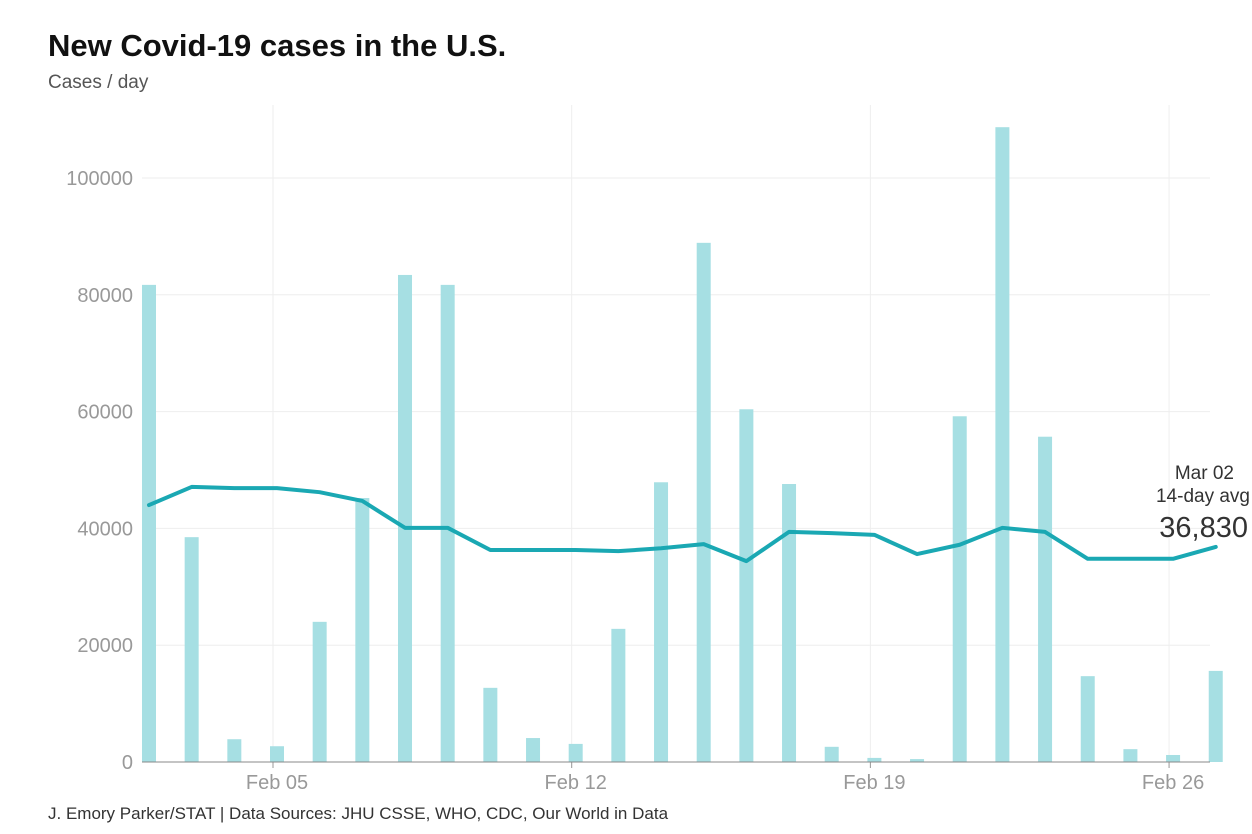 The width and height of the screenshot is (1252, 834). What do you see at coordinates (105, 296) in the screenshot?
I see `y-tick-label: 80000` at bounding box center [105, 296].